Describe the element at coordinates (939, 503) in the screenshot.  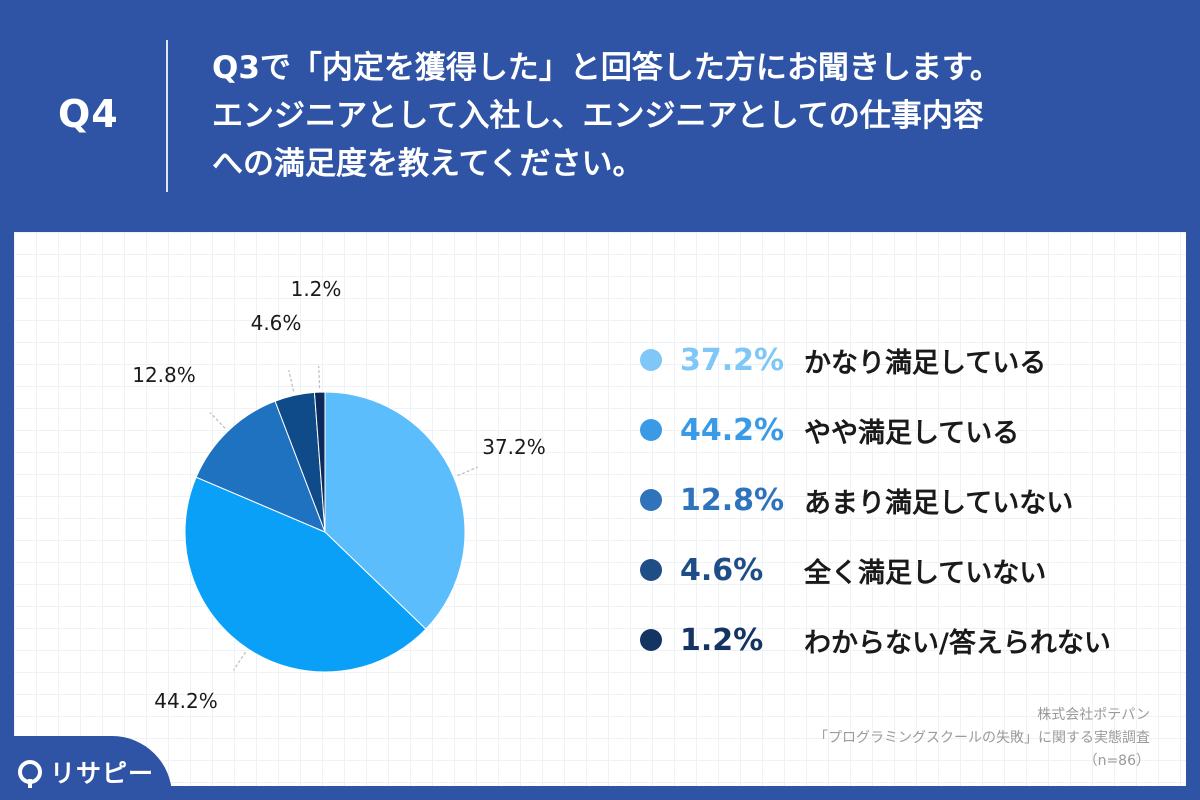
I see `legend-label: あまり満足していない` at that location.